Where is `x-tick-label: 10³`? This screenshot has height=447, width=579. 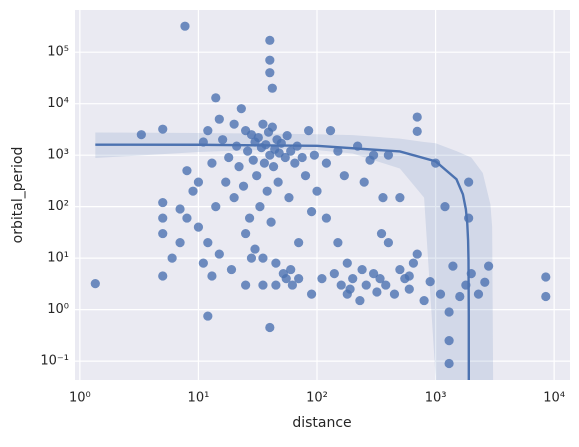
x-tick-label: 10³ is located at coordinates (436, 398).